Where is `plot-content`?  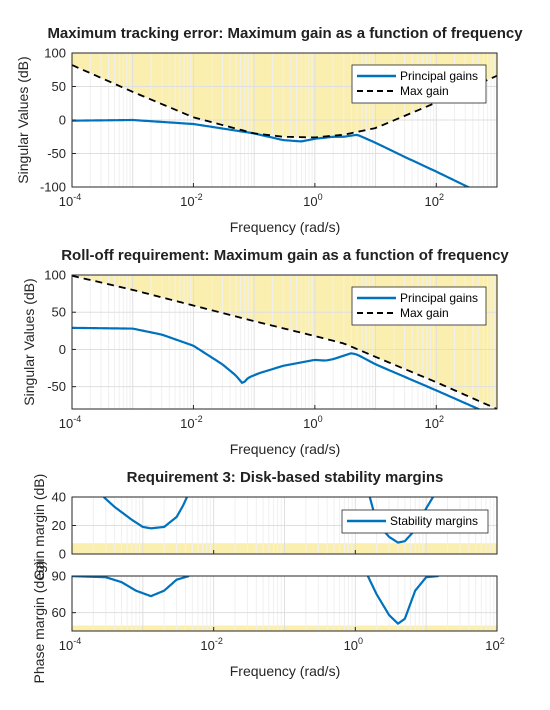 plot-content is located at coordinates (284, 603).